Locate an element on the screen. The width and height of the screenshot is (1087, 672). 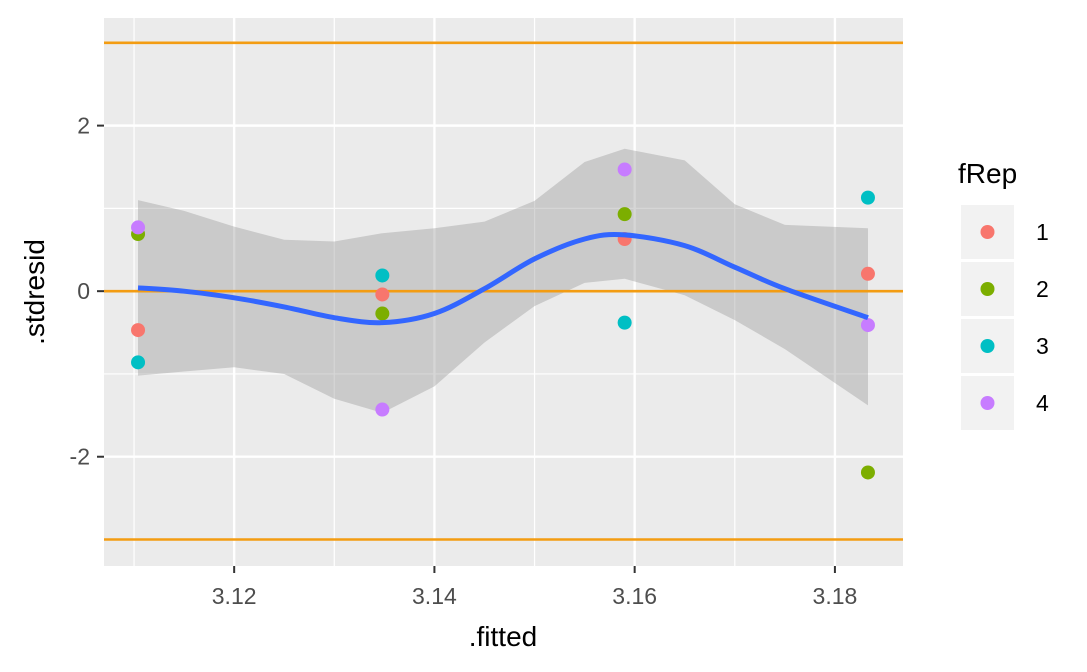
legend-label: 2 is located at coordinates (1042, 289).